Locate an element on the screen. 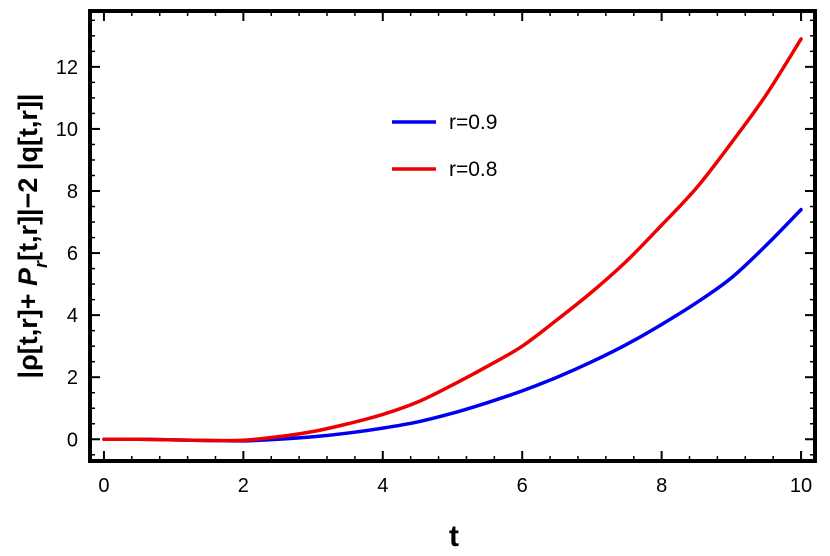 The height and width of the screenshot is (556, 830). y-axis-title-part3: r is located at coordinates (41, 264).